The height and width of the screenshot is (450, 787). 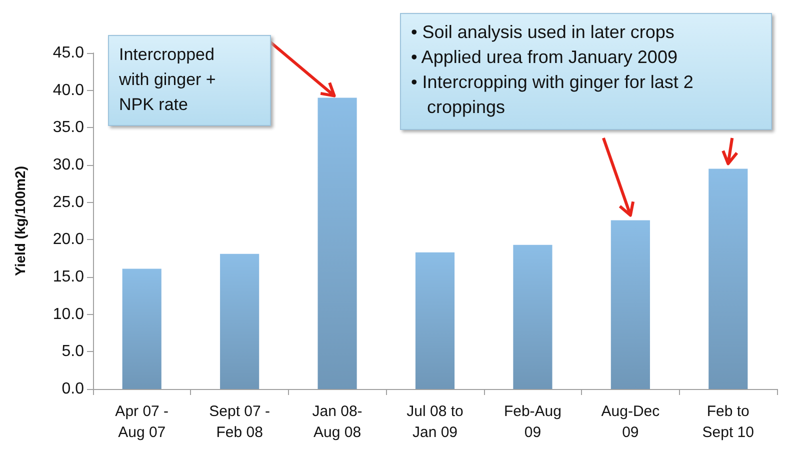 I want to click on annotation: • Soil analysis used in later crops • Applied urea from January 2009 • Intercropping with ginger for last 2 croppings, so click(x=552, y=70).